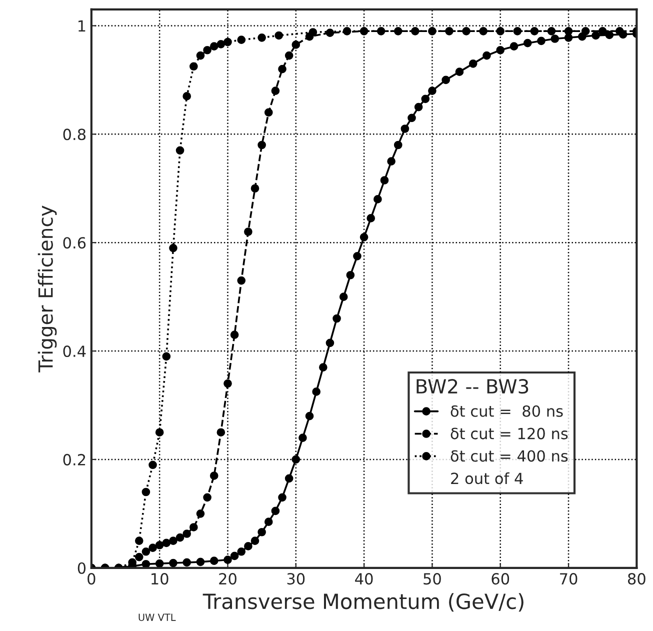 Image resolution: width=653 pixels, height=631 pixels. I want to click on legend-label: δt cut = 80 ns, so click(506, 411).